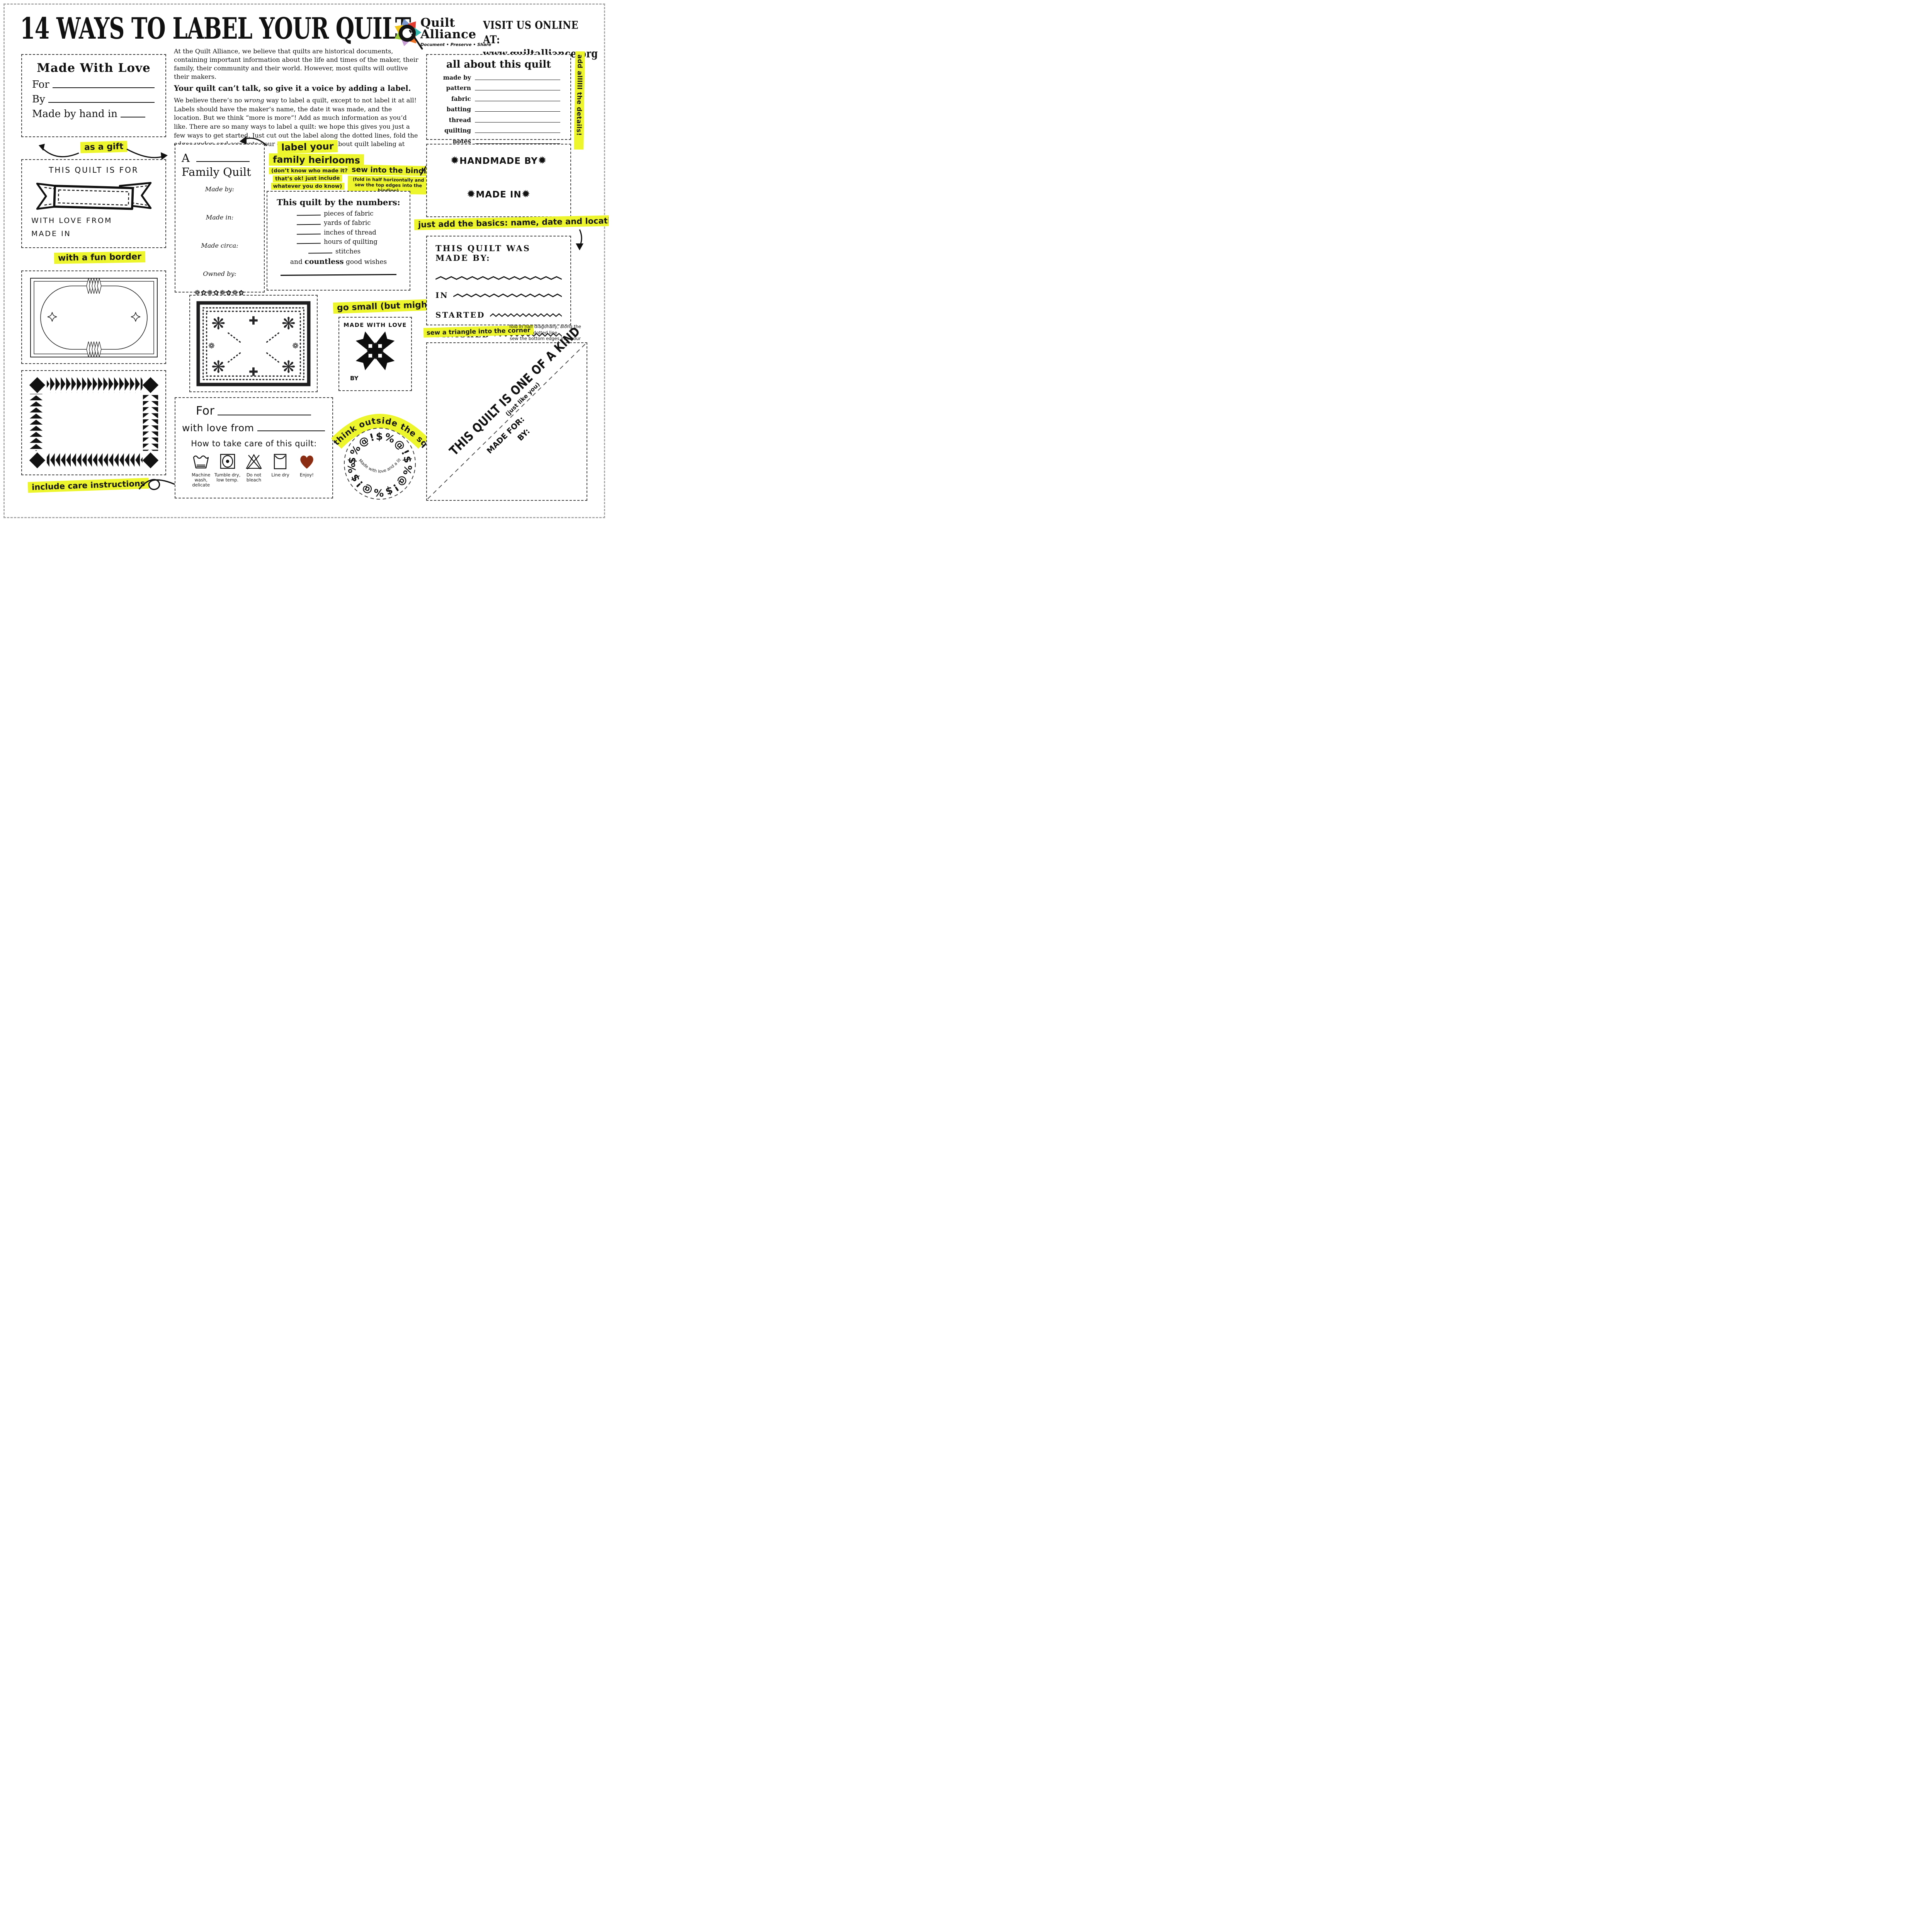 This screenshot has width=1932, height=1932. What do you see at coordinates (280, 461) in the screenshot?
I see `line-dry-icon` at bounding box center [280, 461].